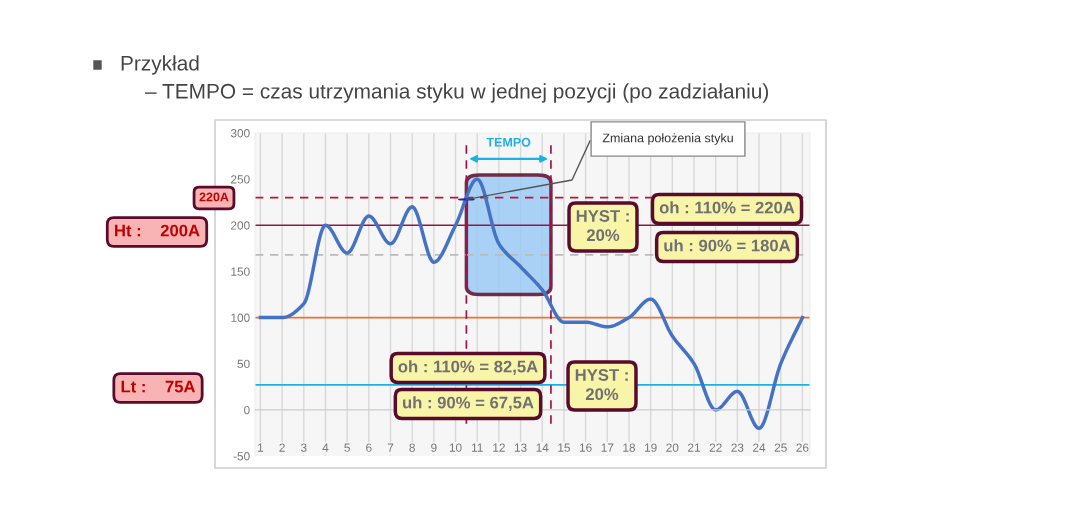 This screenshot has width=1066, height=526. I want to click on x-tick-label: 23, so click(737, 447).